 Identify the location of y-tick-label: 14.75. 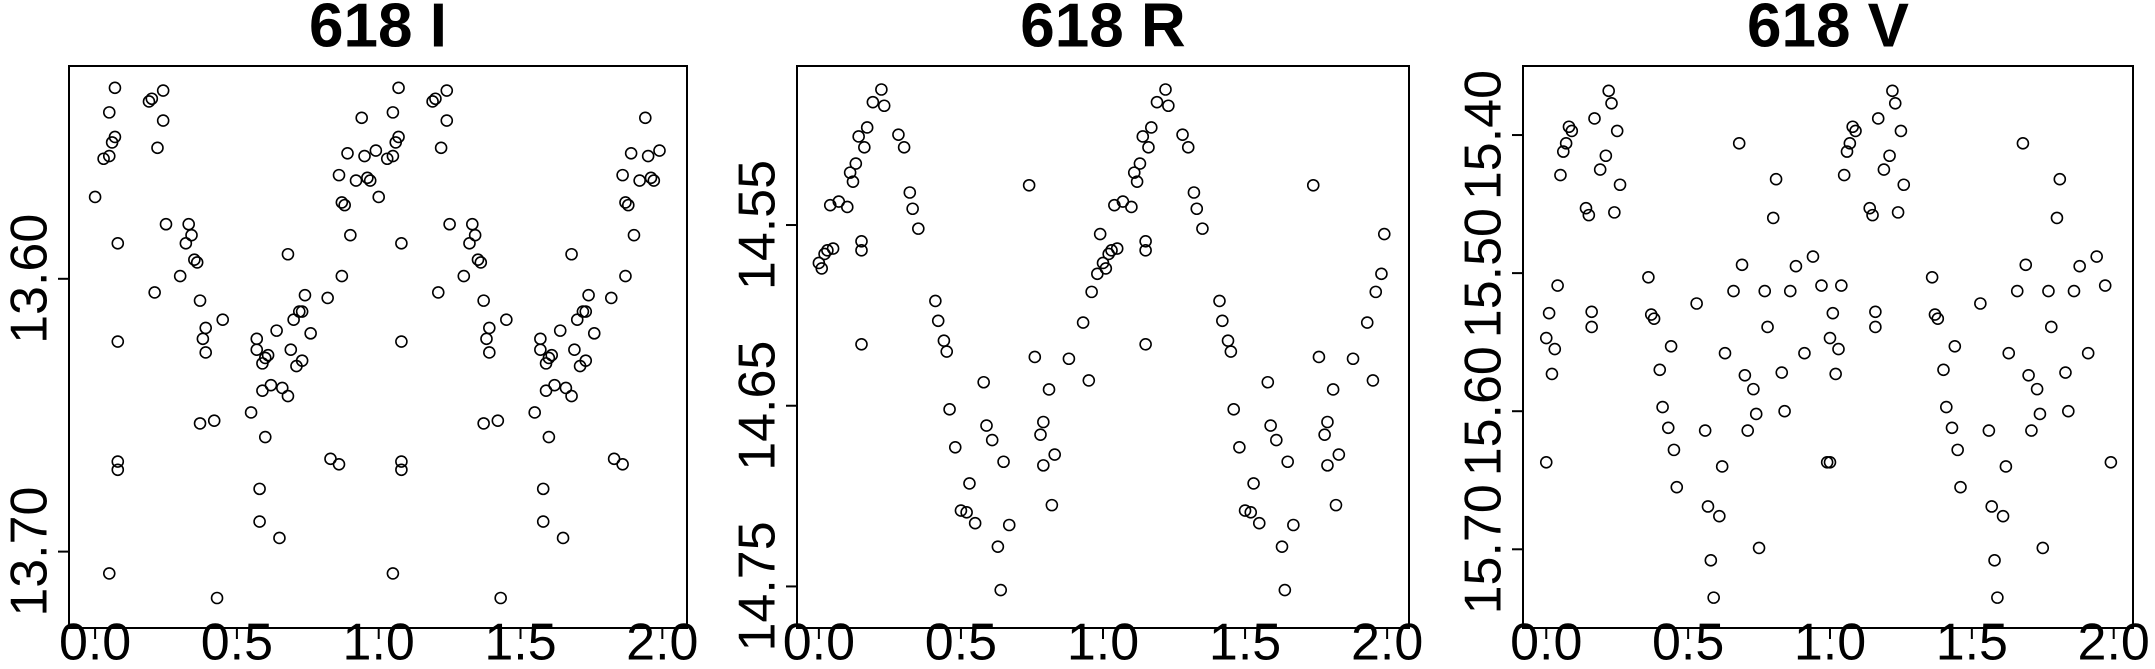
(758, 586).